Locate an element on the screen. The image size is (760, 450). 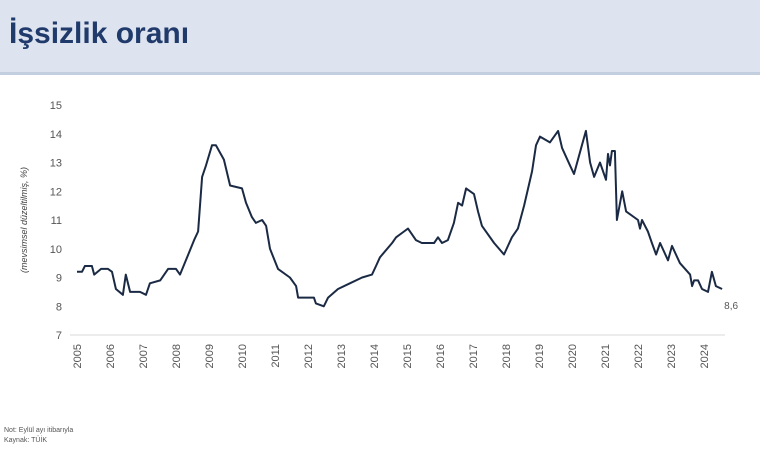
x-tick-label: 2015 is located at coordinates (408, 356).